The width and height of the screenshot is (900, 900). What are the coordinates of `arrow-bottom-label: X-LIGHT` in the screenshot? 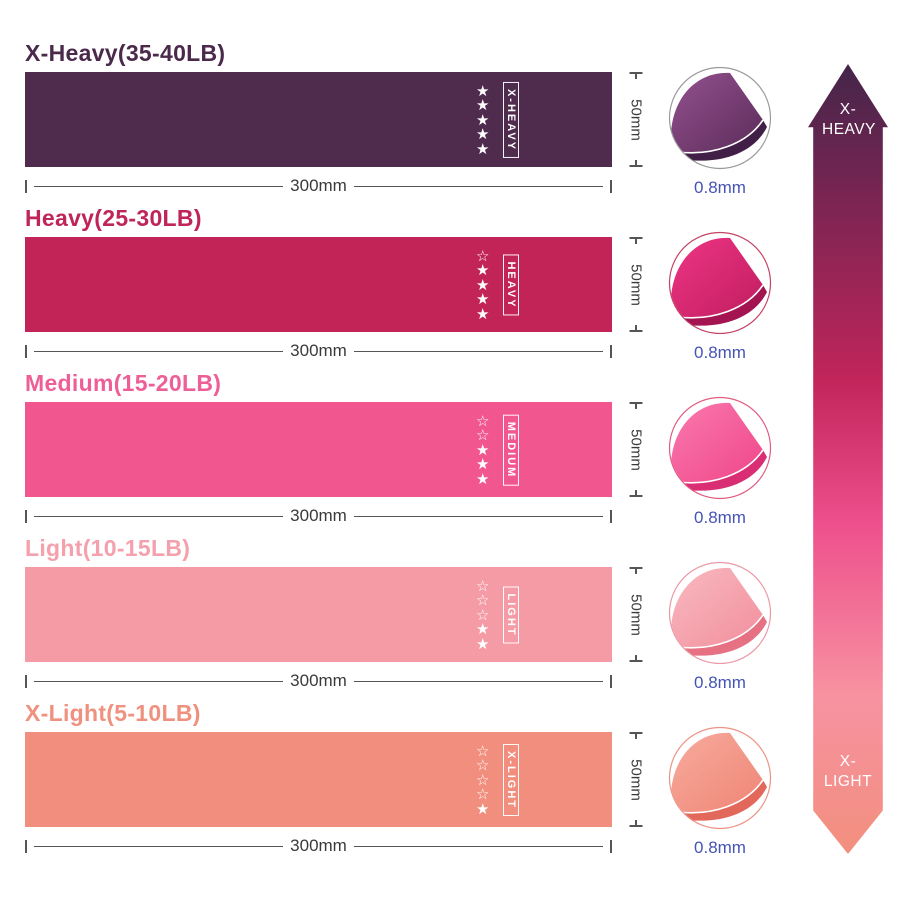 It's located at (848, 772).